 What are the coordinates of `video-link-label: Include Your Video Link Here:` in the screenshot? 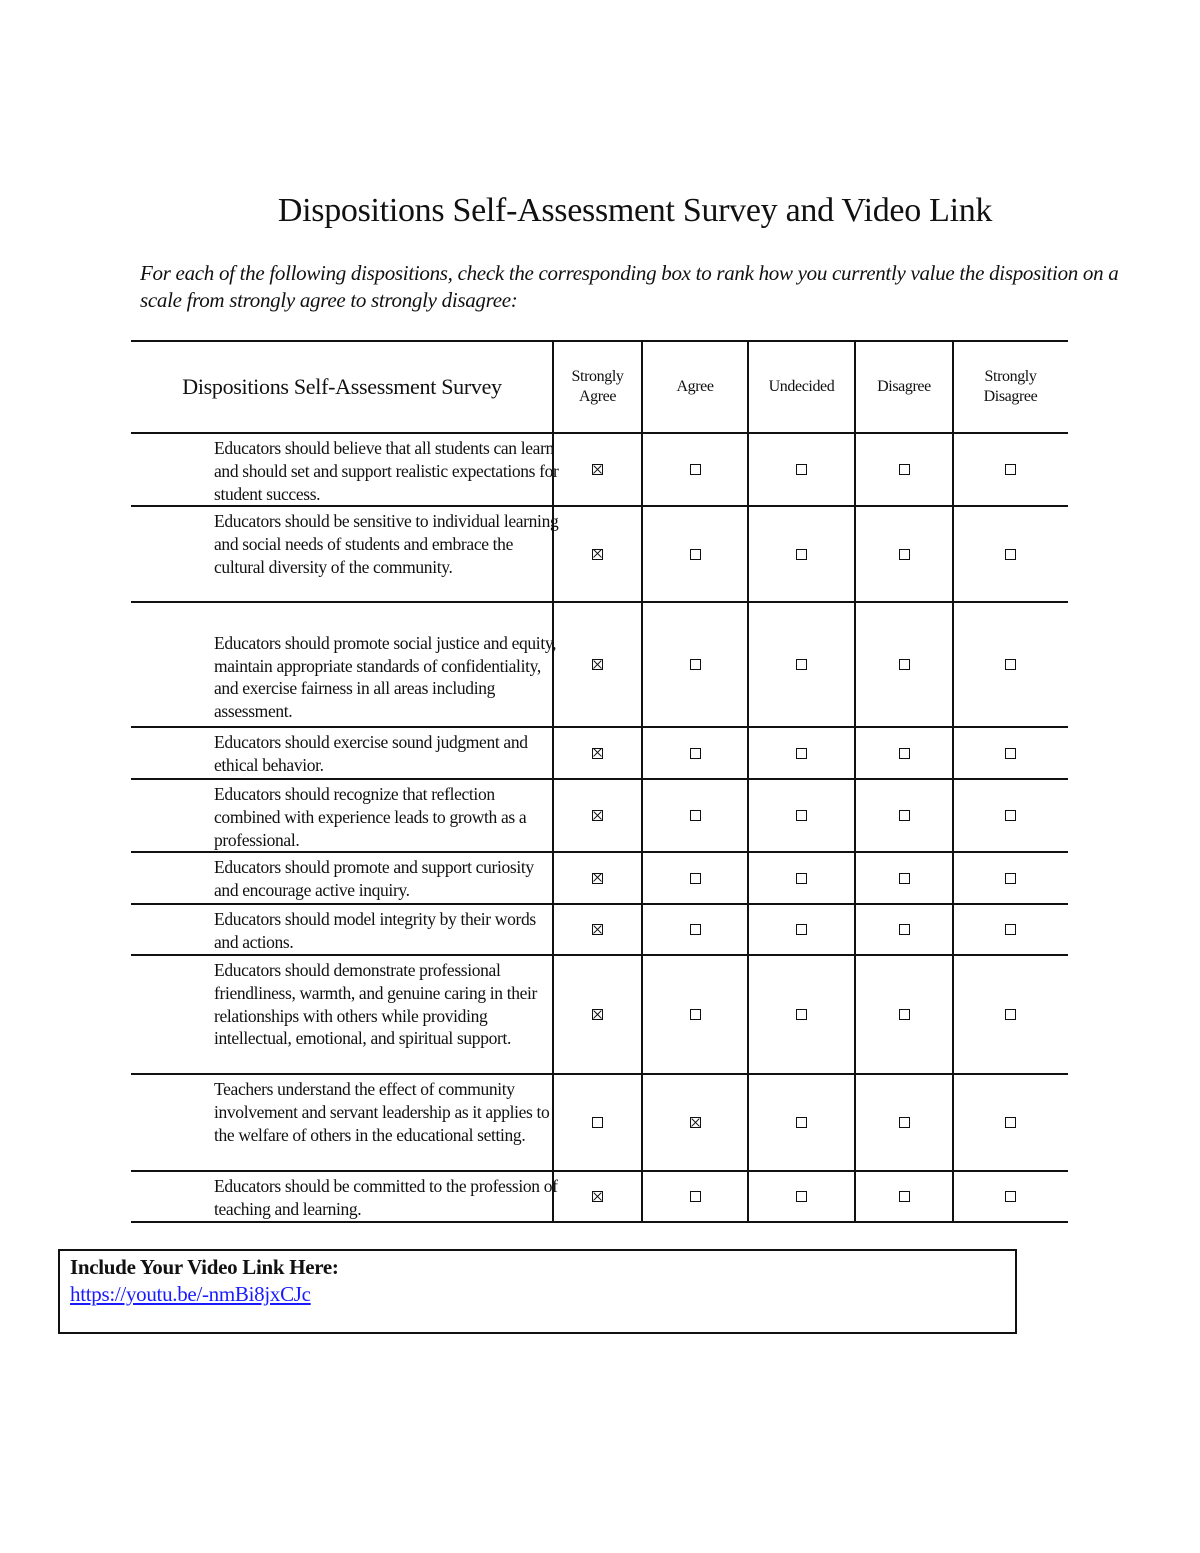 It's located at (204, 1267).